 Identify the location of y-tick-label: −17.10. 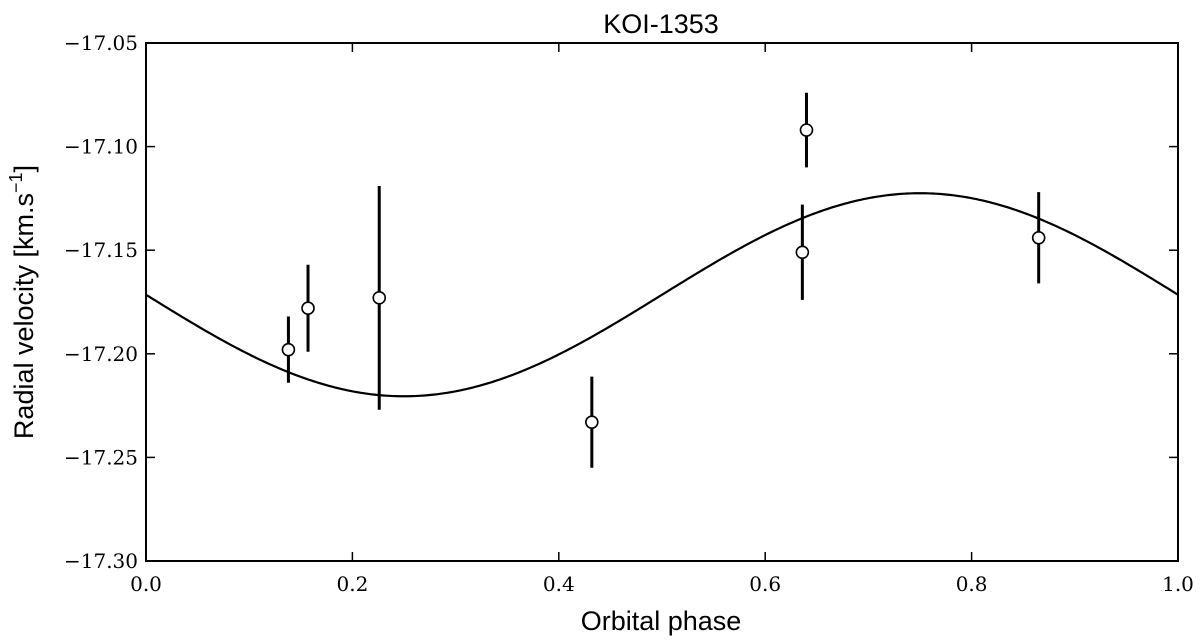
(101, 147).